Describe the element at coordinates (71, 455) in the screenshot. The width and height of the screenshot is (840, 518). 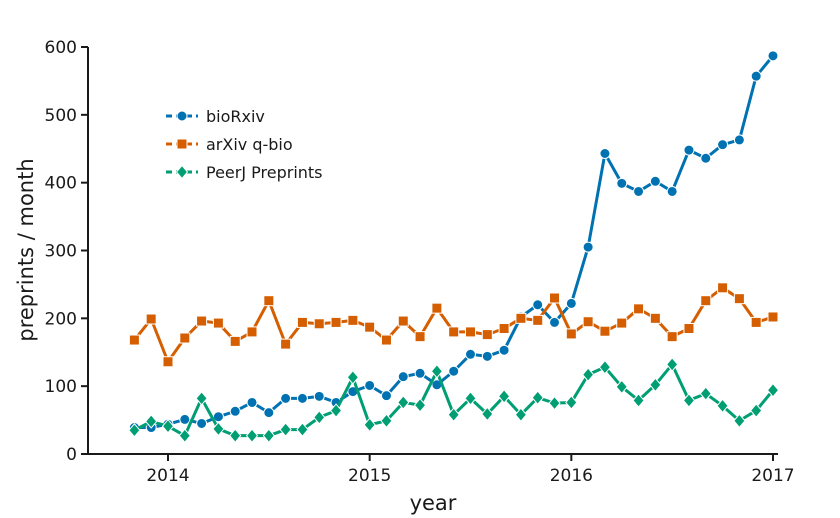
I see `y-tick-label: 0` at that location.